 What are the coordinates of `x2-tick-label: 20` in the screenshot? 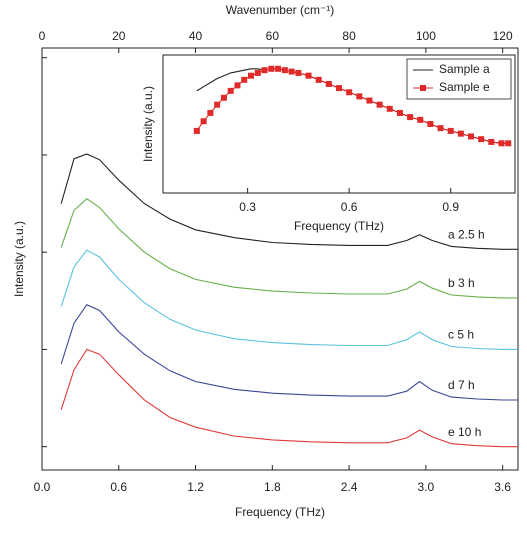 It's located at (119, 36).